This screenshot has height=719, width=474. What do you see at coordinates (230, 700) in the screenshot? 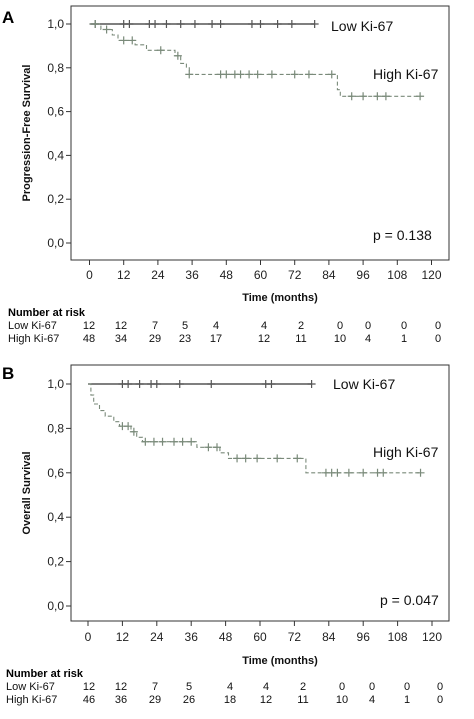
I see `risk-cell: 18` at bounding box center [230, 700].